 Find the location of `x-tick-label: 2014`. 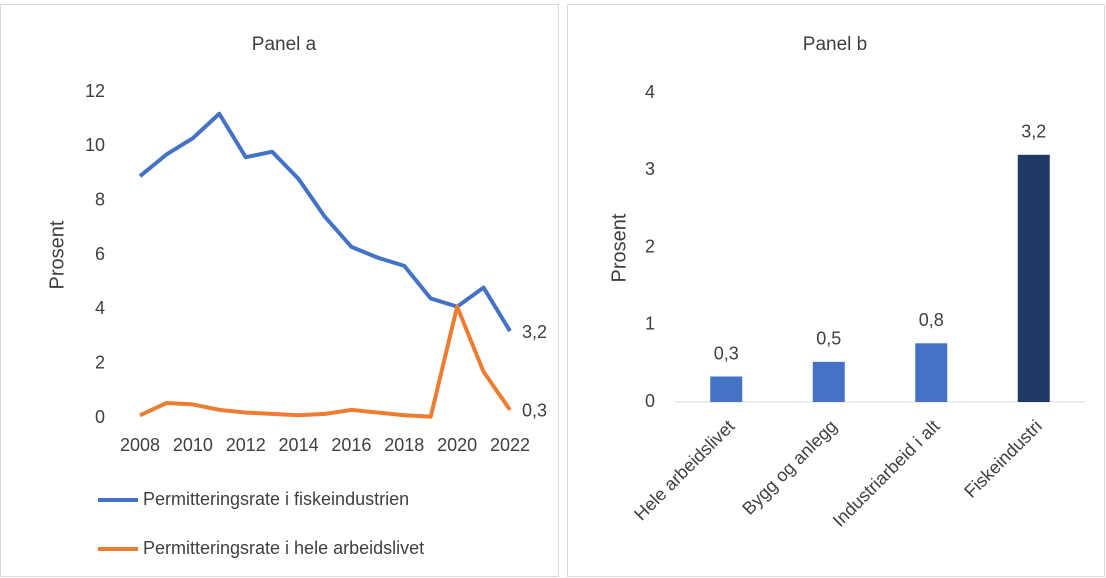

x-tick-label: 2014 is located at coordinates (299, 445).